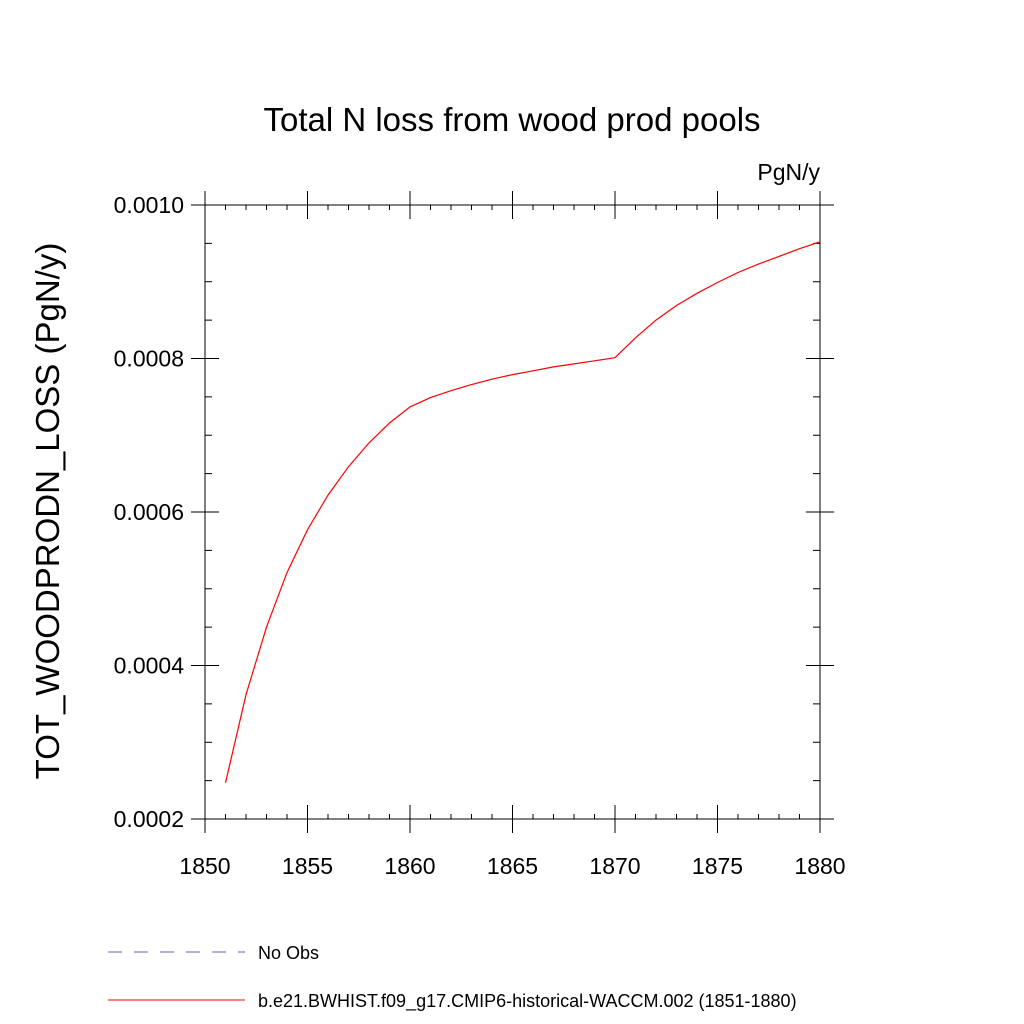 This screenshot has height=1024, width=1024. I want to click on x-tick-label: 1865, so click(512, 866).